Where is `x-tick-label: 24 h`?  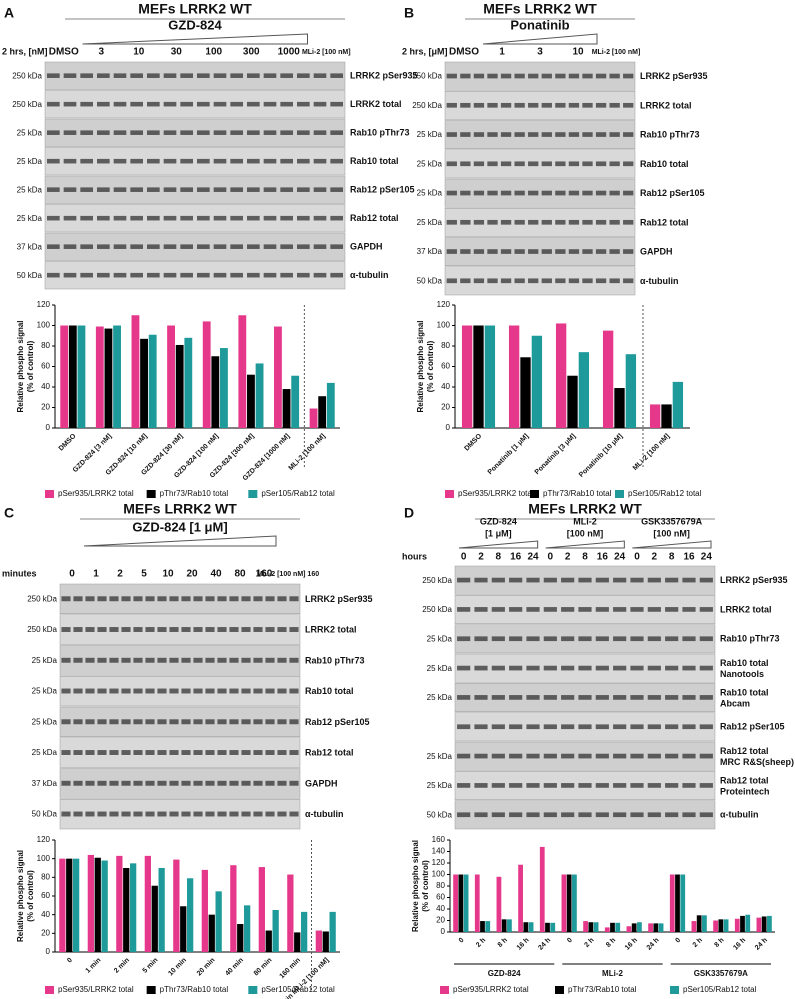 x-tick-label: 24 h is located at coordinates (761, 944).